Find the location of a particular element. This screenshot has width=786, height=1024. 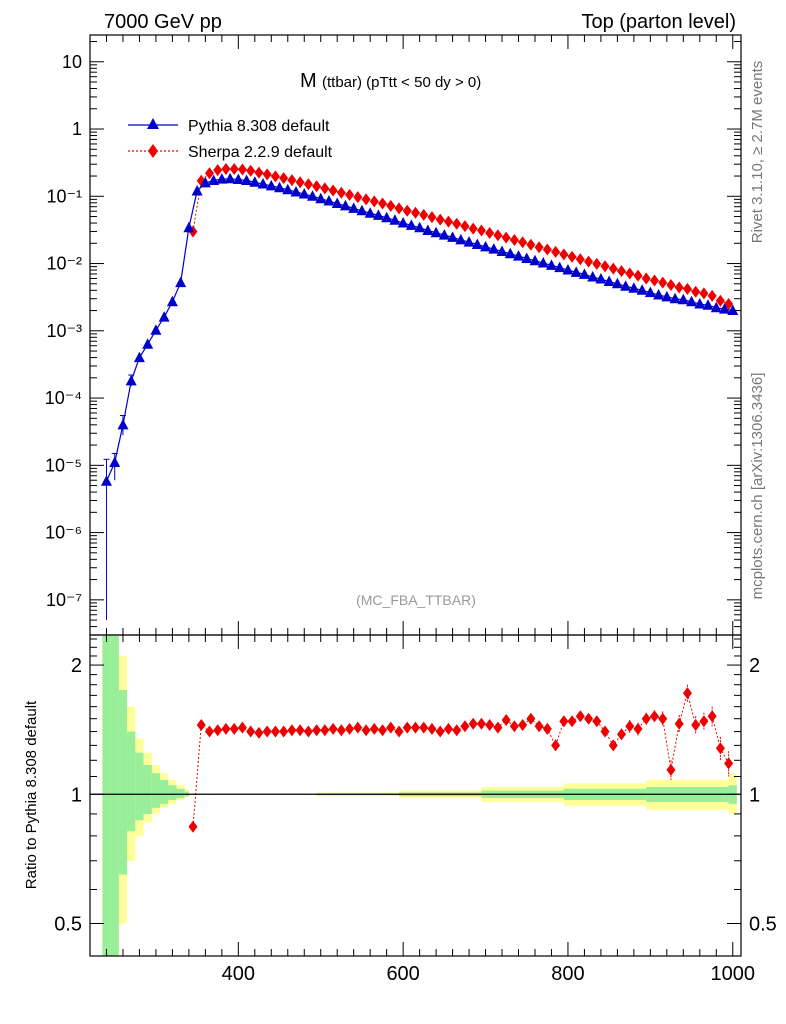

x-tick-label: 600 is located at coordinates (402, 974).